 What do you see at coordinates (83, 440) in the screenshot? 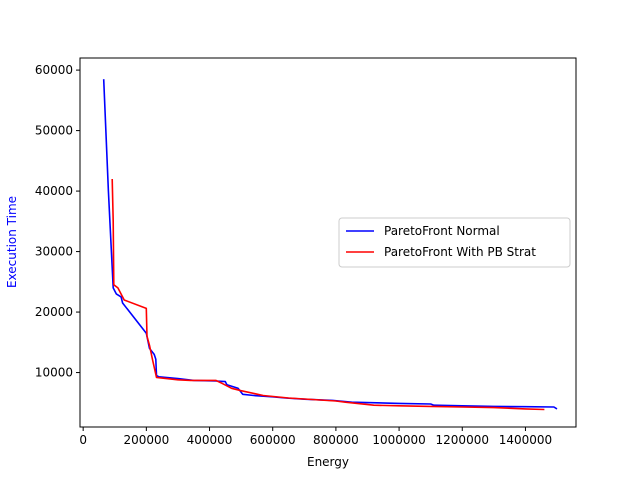
I see `x-tick-label: 0` at bounding box center [83, 440].